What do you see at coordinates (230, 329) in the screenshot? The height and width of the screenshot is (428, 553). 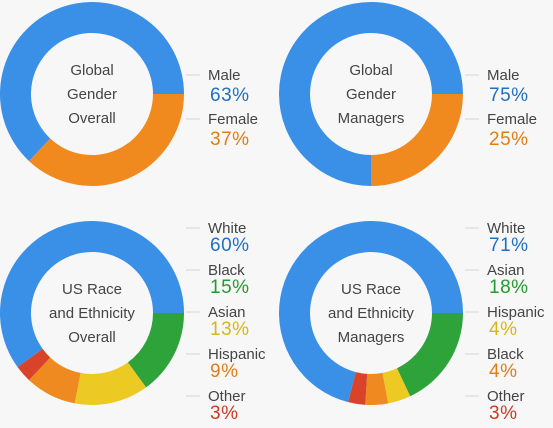 I see `legend-value-asian: 13%` at bounding box center [230, 329].